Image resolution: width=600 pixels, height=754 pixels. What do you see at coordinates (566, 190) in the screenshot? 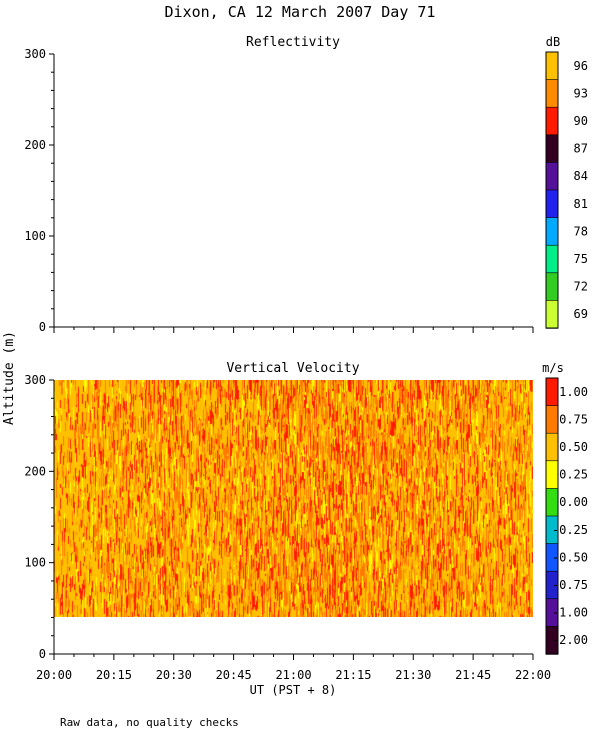
I see `reflectivity-colorbar: 96 93 90 87 84 81 78 75 72 69` at bounding box center [566, 190].